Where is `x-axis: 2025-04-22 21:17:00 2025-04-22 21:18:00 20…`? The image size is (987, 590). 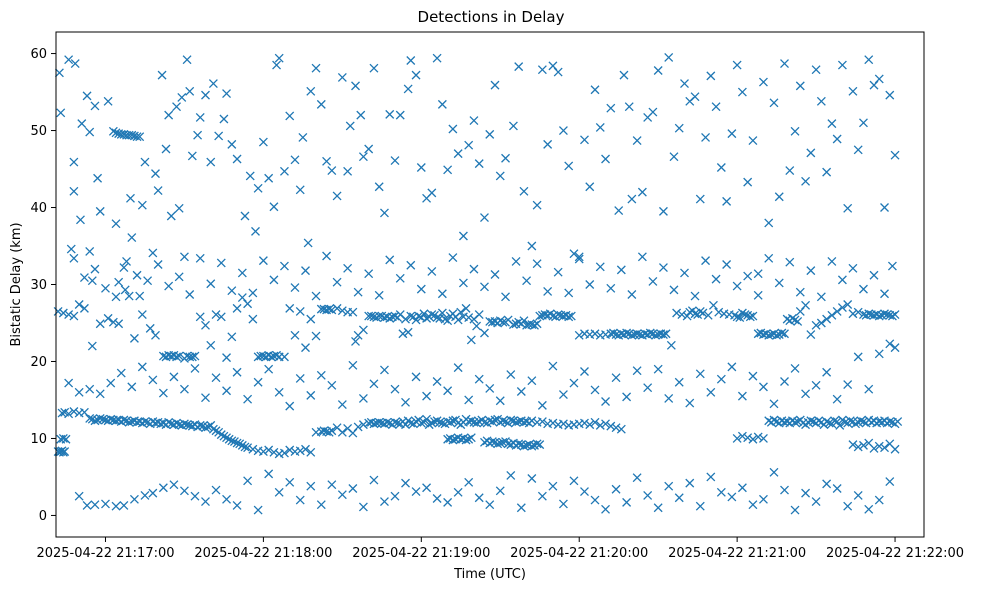 x-axis: 2025-04-22 21:17:00 2025-04-22 21:18:00 20… is located at coordinates (500, 549).